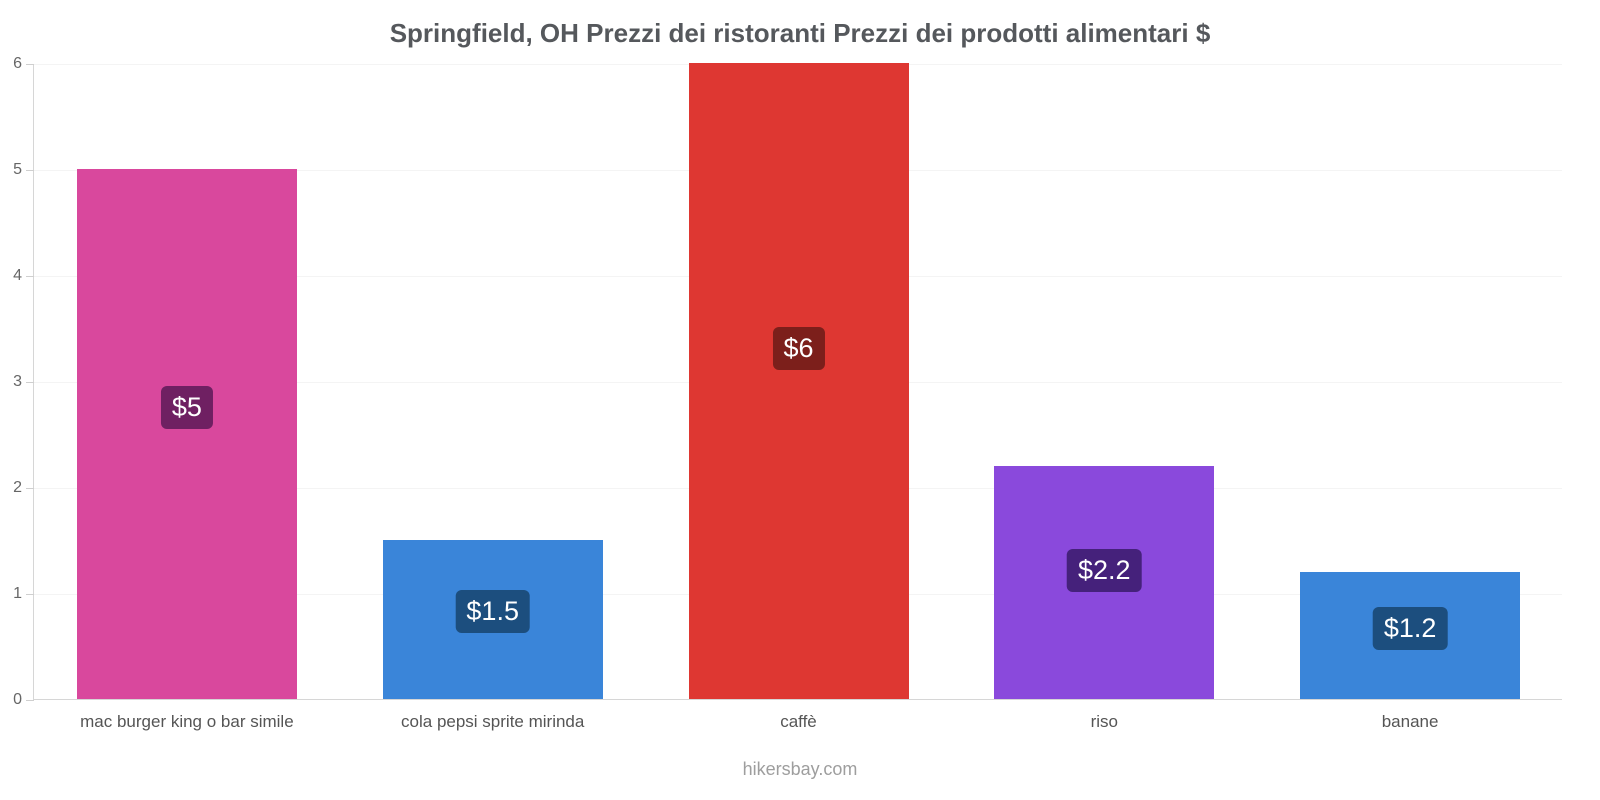 Image resolution: width=1600 pixels, height=800 pixels. Describe the element at coordinates (1410, 721) in the screenshot. I see `category-label: banane` at that location.